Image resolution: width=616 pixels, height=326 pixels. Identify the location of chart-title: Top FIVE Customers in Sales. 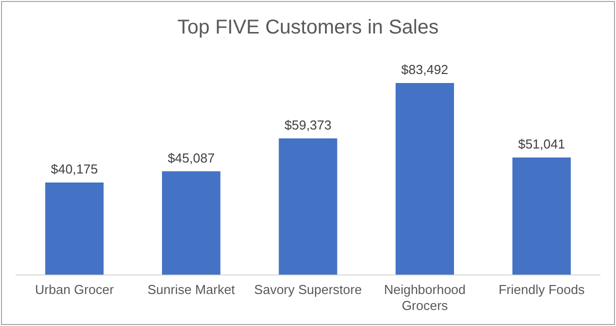
(308, 27).